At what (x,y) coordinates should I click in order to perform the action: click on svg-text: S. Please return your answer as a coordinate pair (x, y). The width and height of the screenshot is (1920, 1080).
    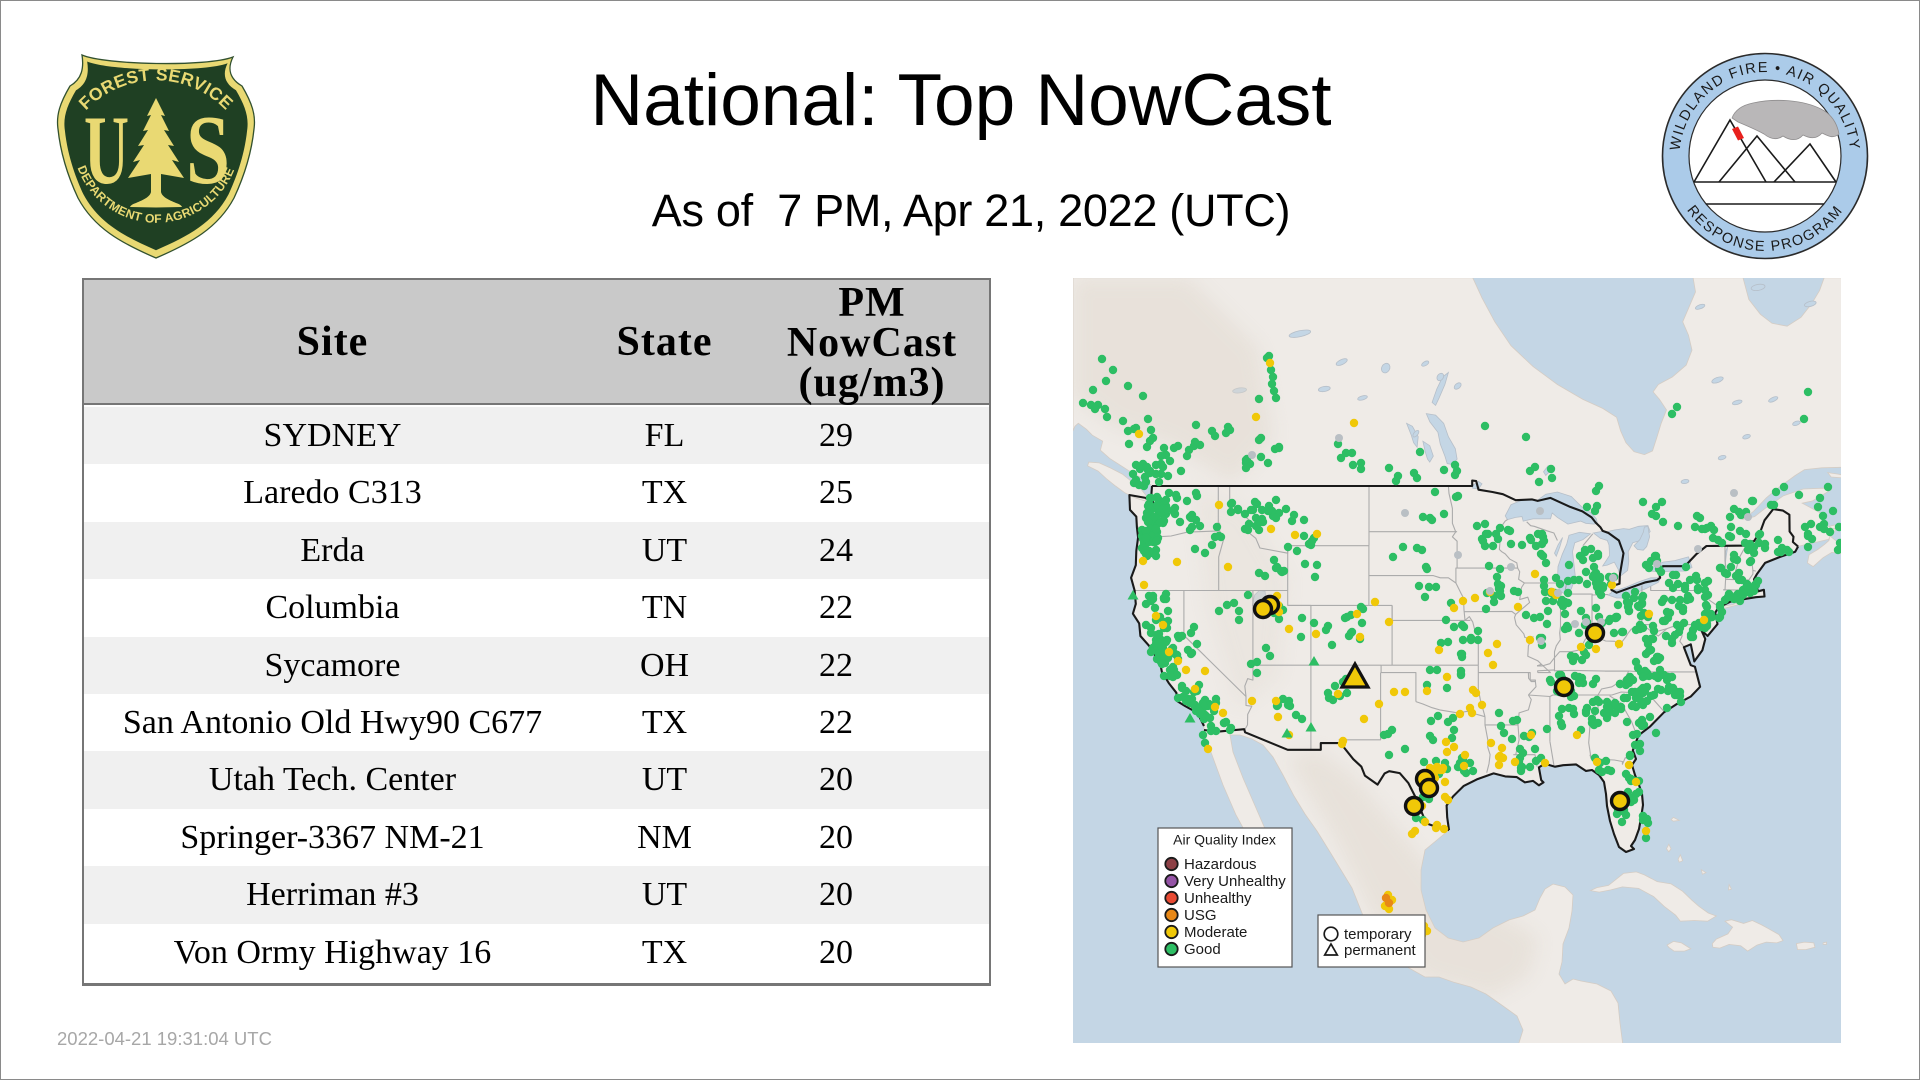
    Looking at the image, I should click on (208, 150).